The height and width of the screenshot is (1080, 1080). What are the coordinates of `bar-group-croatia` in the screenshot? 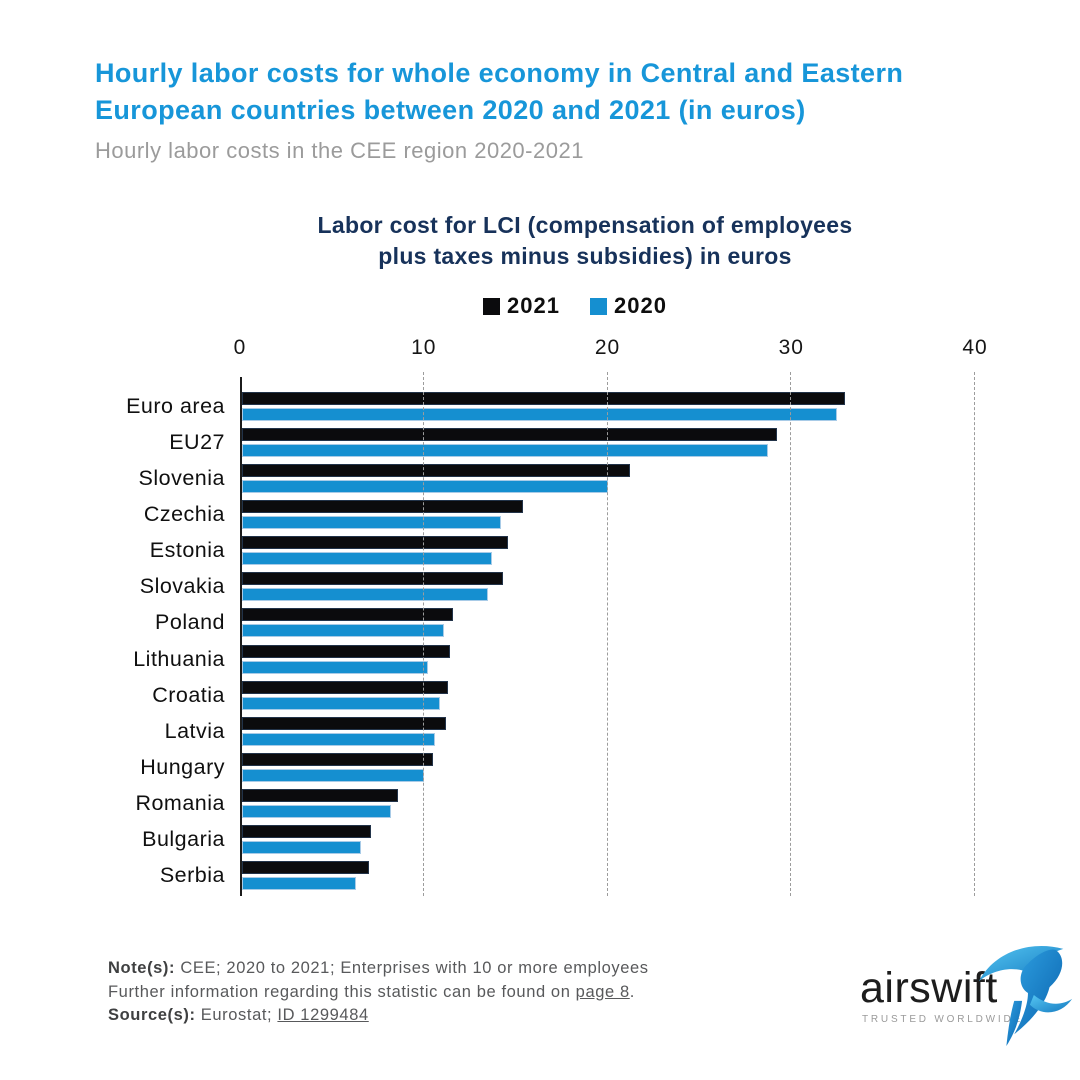 It's located at (609, 695).